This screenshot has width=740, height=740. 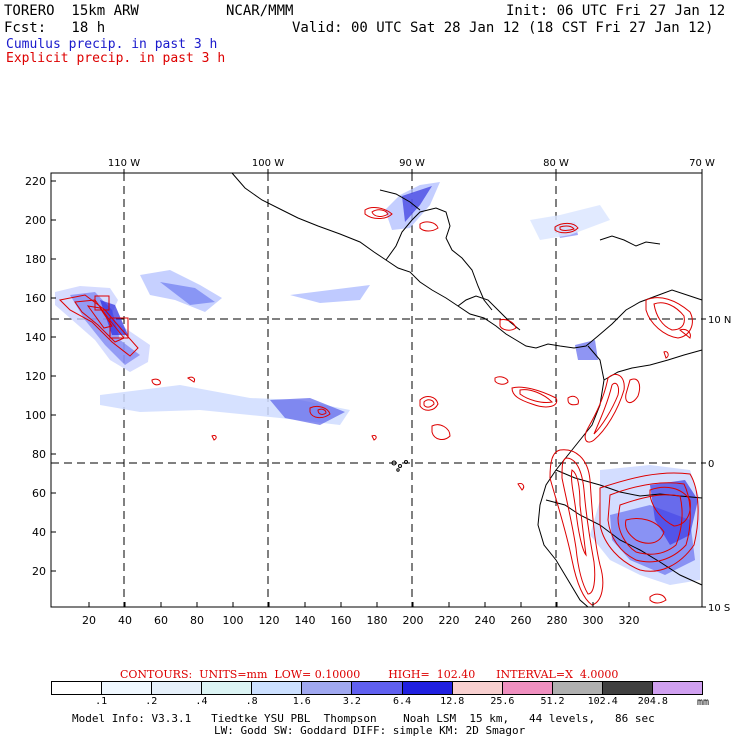 I want to click on colorbar-label: .2, so click(x=151, y=701).